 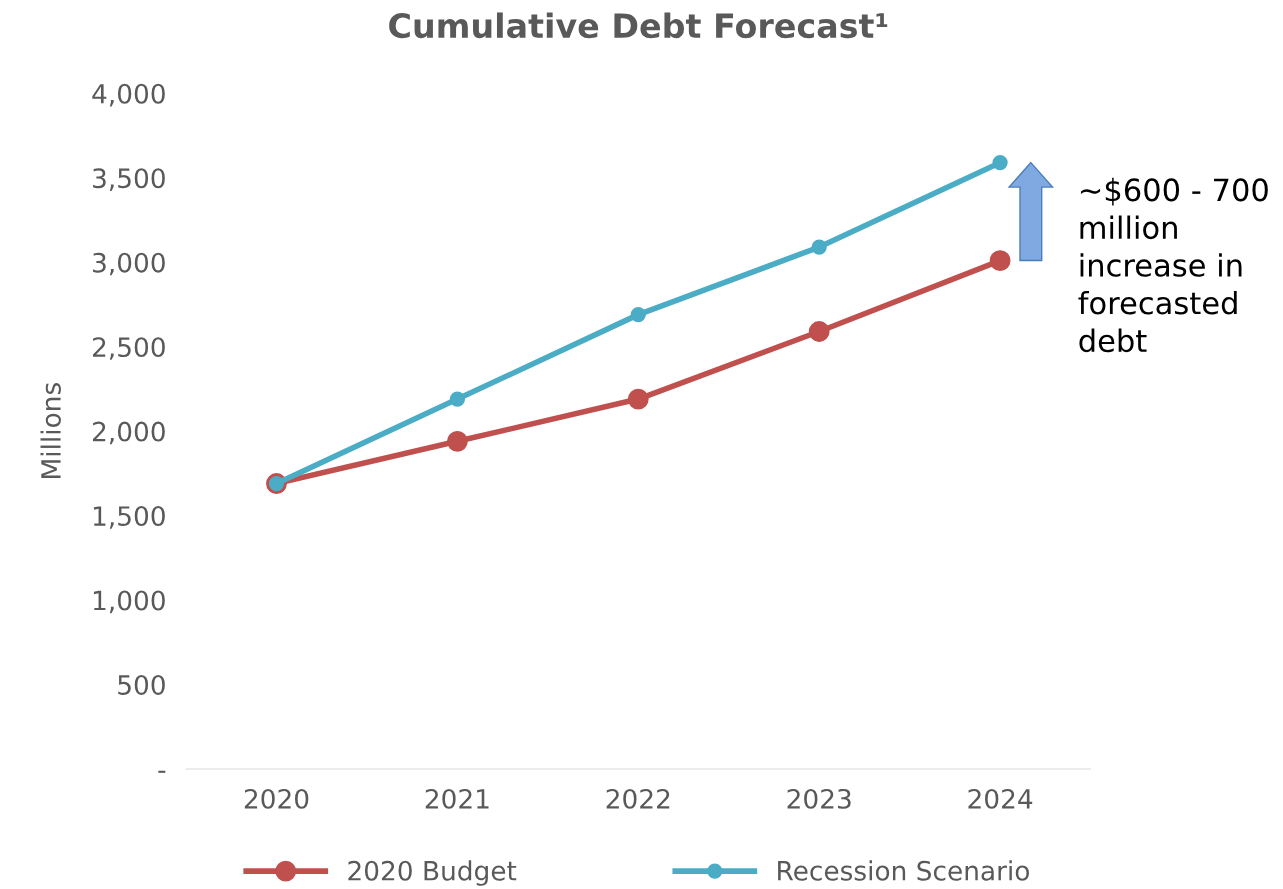 I want to click on legend-label: 2020 Budget, so click(x=432, y=873).